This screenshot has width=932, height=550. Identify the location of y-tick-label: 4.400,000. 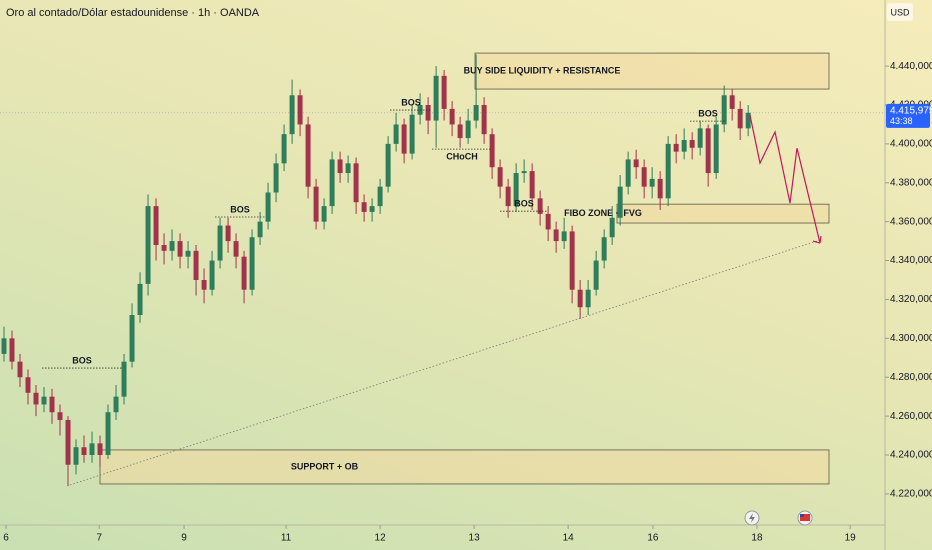
(911, 144).